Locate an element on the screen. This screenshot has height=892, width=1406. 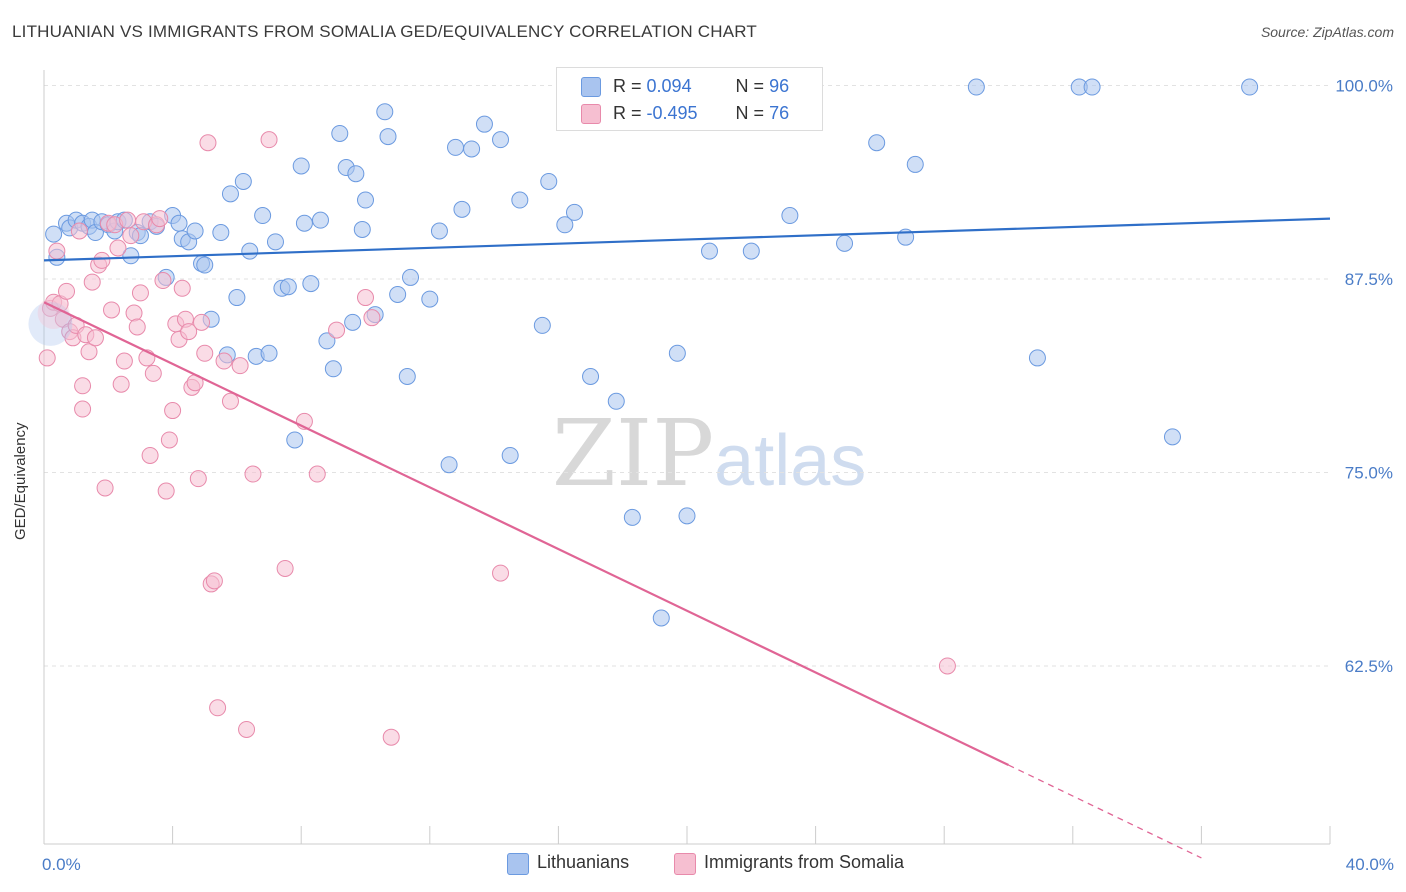
y-tick-label: 62.5% is located at coordinates (1369, 666).